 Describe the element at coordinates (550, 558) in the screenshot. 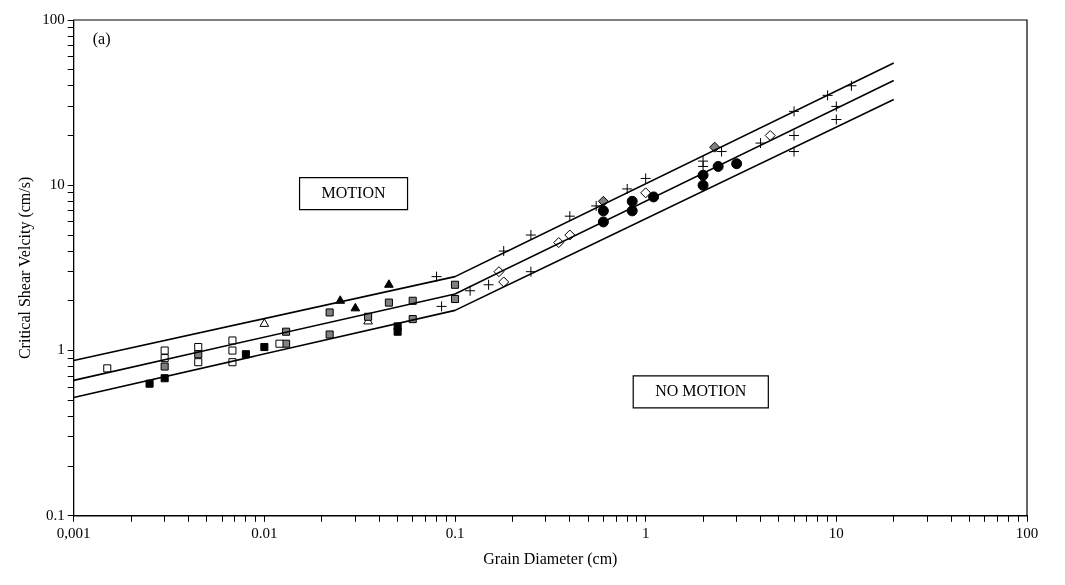

I see `x-axis-title: Grain Diameter (cm)` at that location.